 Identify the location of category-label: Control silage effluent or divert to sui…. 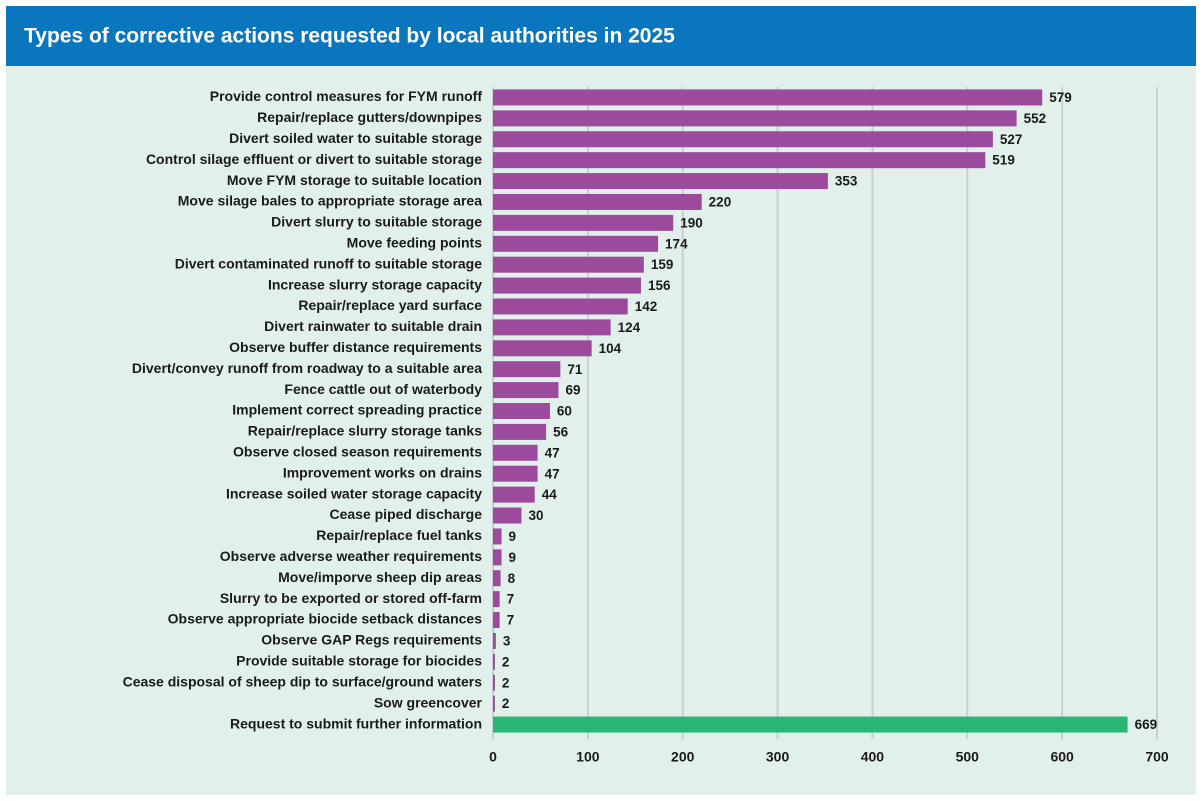
(314, 159).